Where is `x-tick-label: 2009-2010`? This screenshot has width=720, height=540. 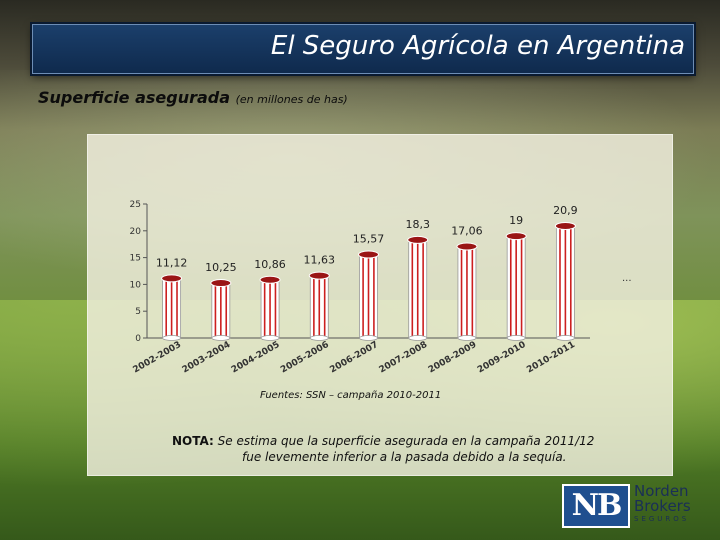
x-tick-label: 2009-2010 is located at coordinates (502, 358).